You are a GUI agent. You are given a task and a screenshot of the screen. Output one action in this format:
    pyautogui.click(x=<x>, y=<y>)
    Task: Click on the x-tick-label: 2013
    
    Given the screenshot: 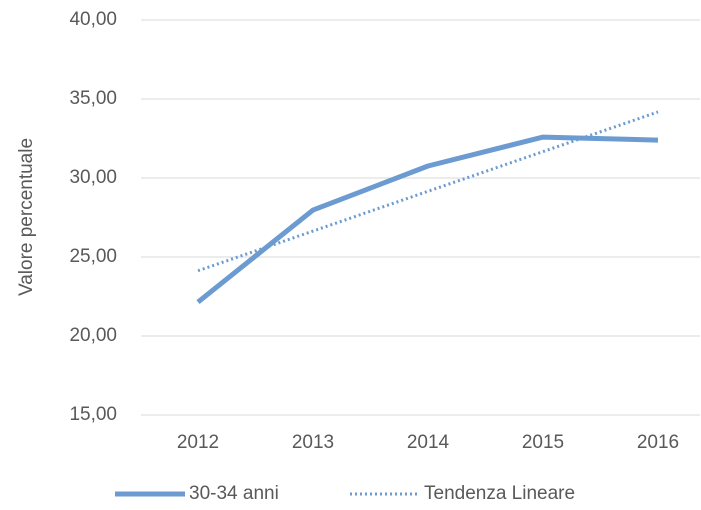 What is the action you would take?
    pyautogui.click(x=313, y=442)
    